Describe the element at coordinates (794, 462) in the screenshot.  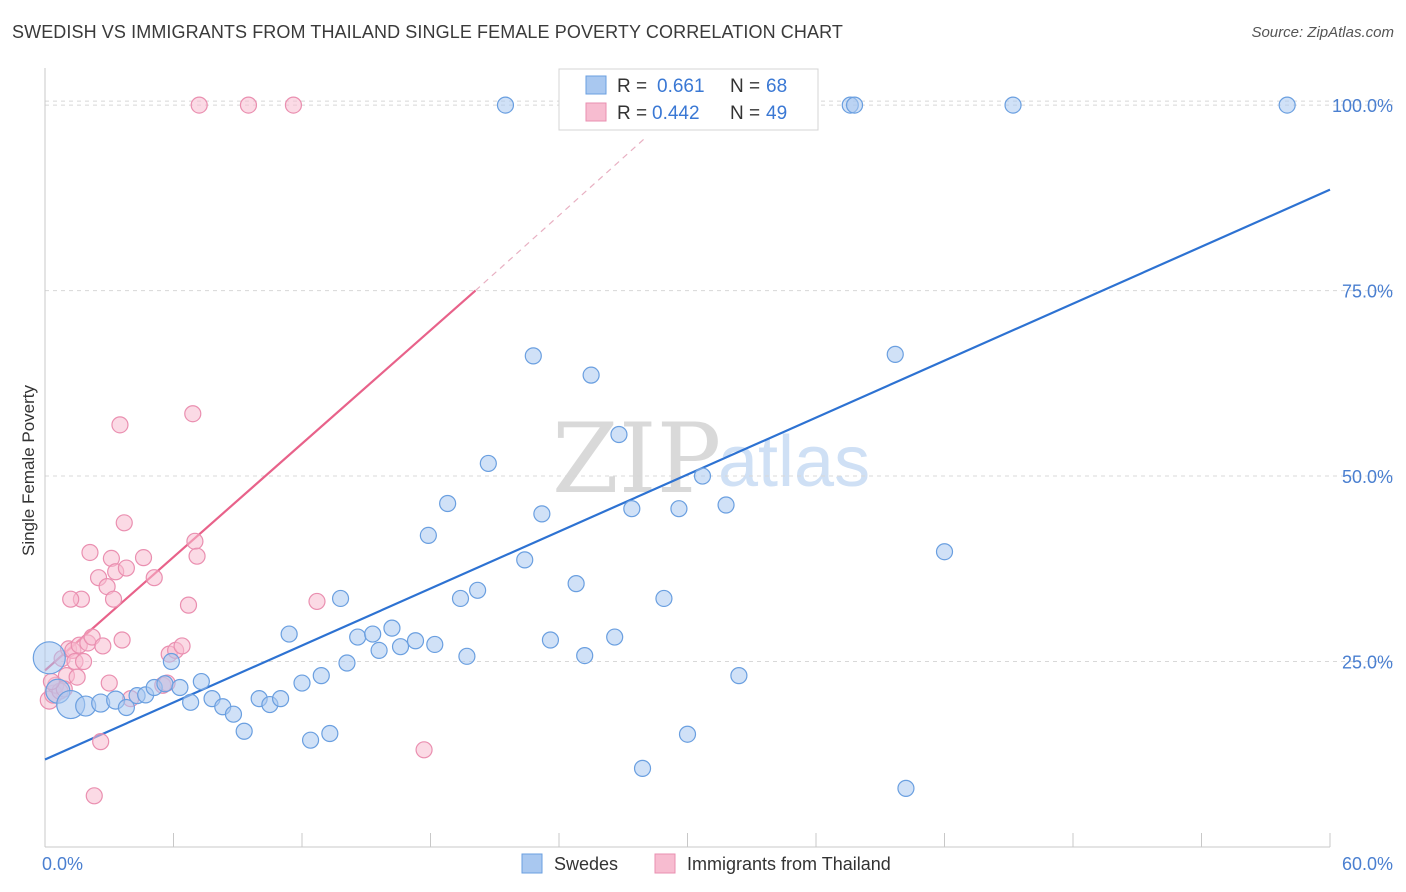
I see `watermark-atlas: atlas` at that location.